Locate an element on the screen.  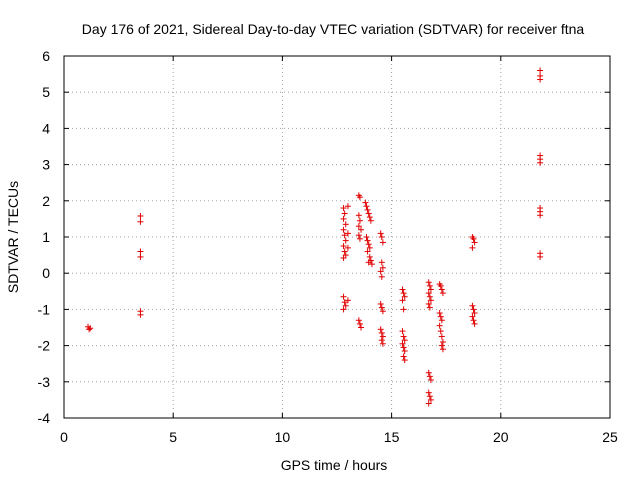
y-axis-label: SDTVAR / TECUs is located at coordinates (13, 237).